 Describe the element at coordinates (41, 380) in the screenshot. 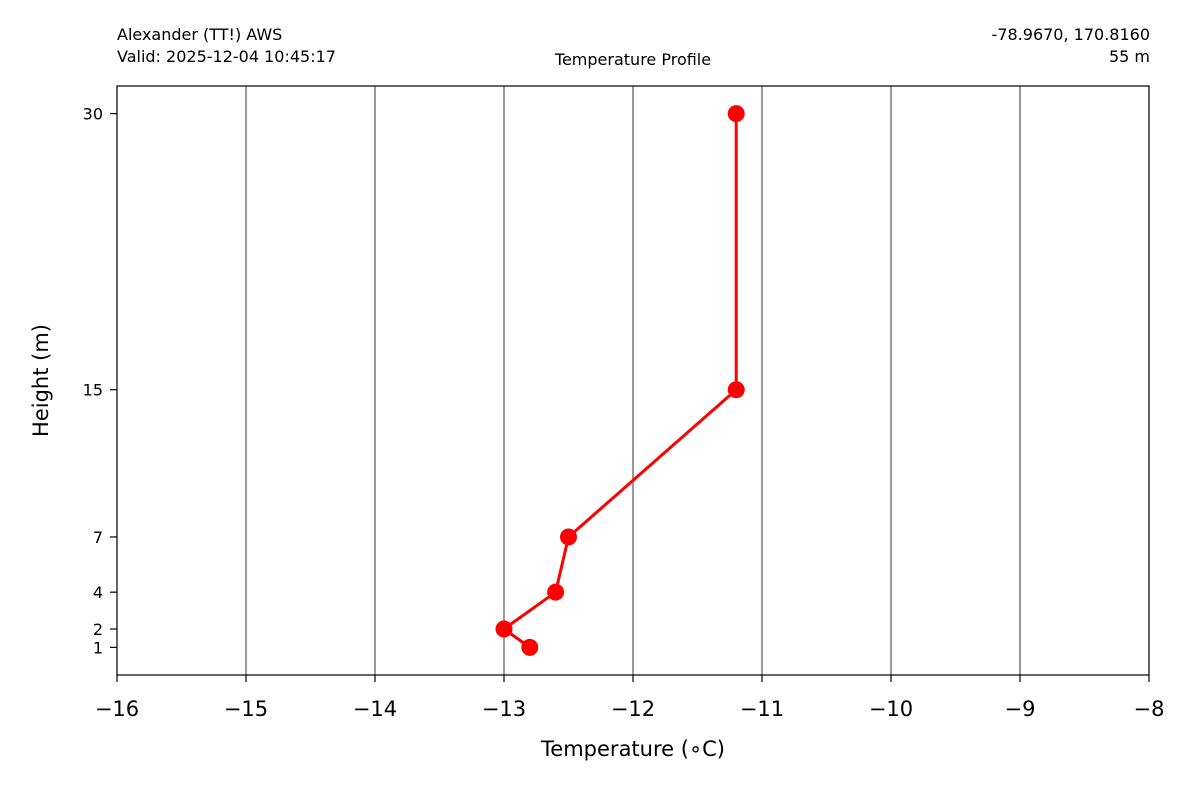

I see `y-axis-label: Height (m)` at that location.